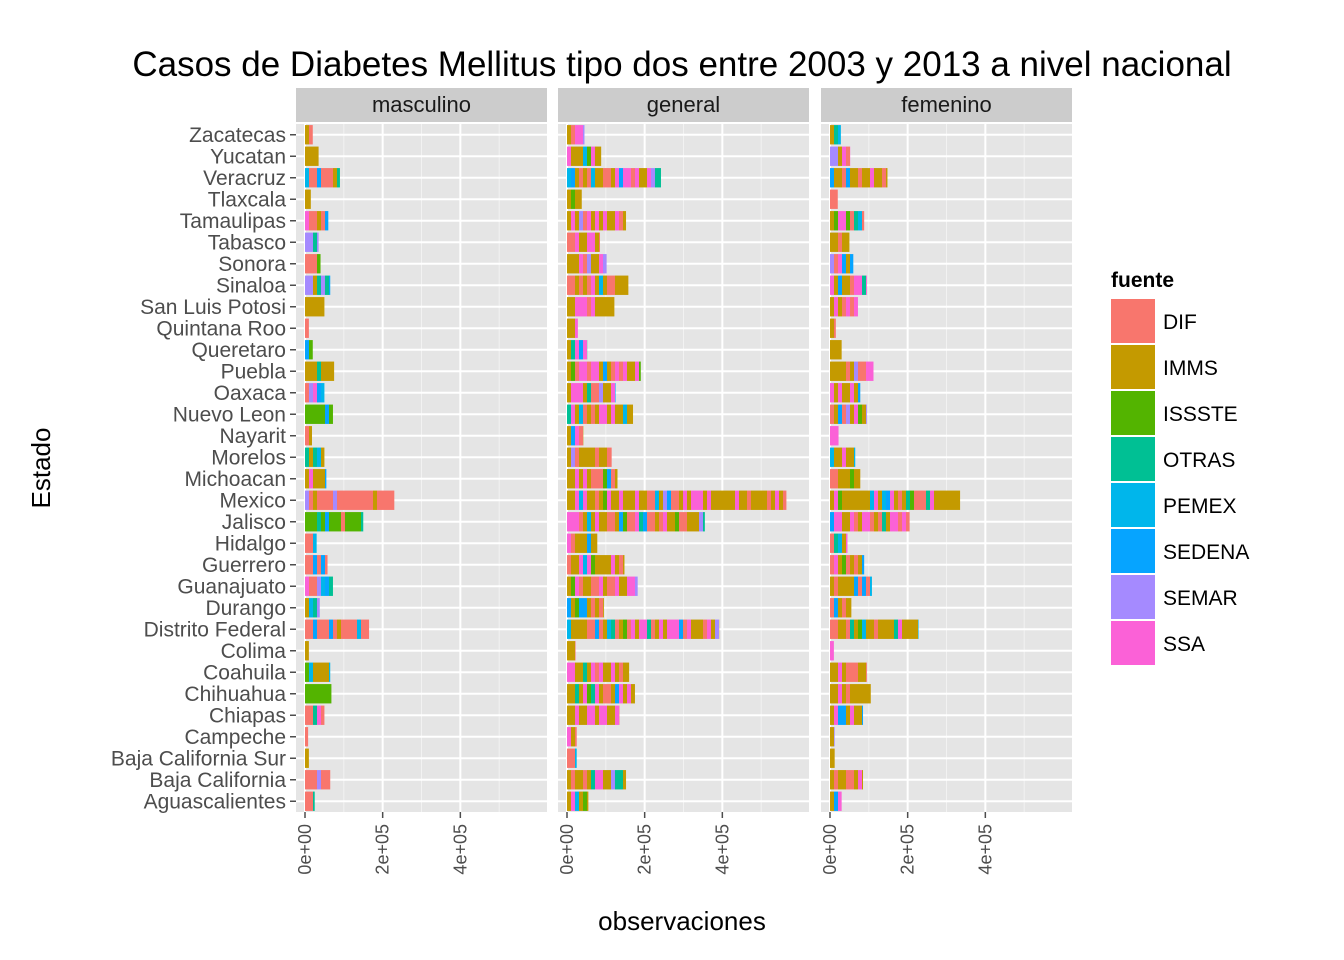 The height and width of the screenshot is (960, 1344). Describe the element at coordinates (833, 328) in the screenshot. I see `bar-quintana-roo` at that location.